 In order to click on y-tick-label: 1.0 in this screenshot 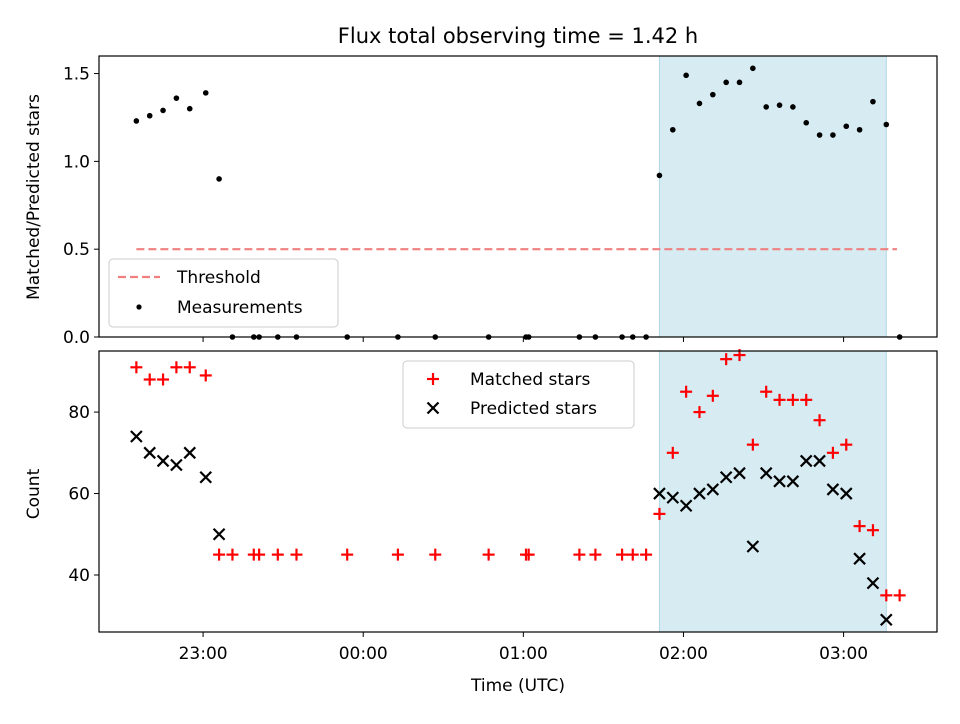, I will do `click(76, 162)`.